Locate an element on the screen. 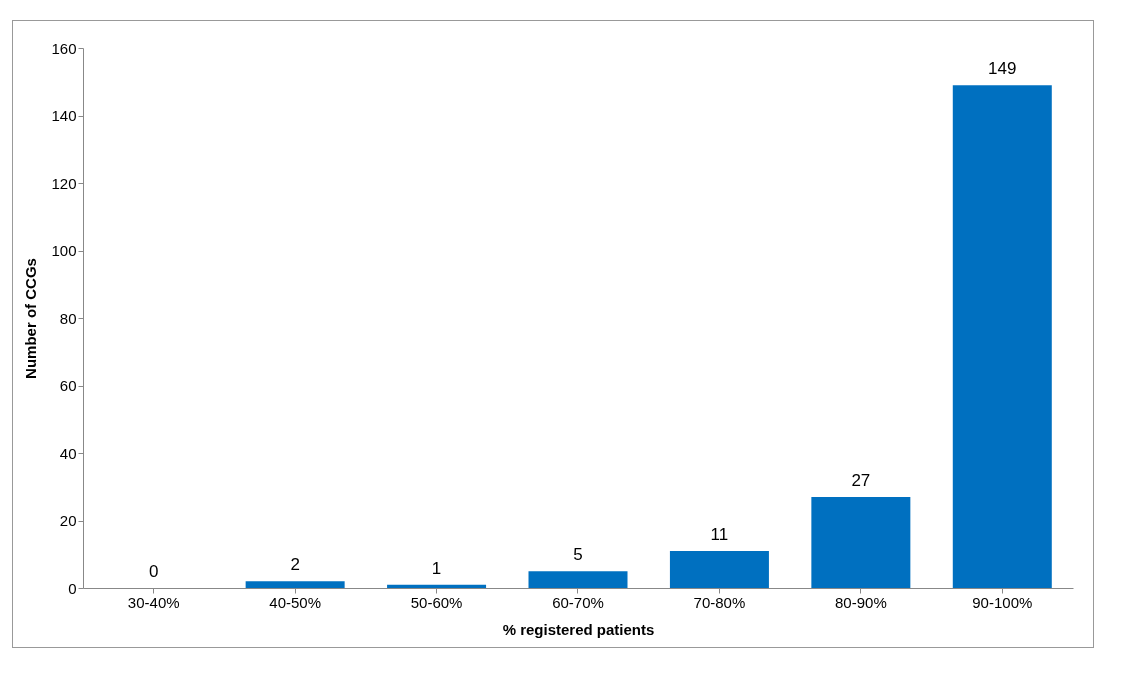 This screenshot has width=1137, height=689. y-tick-label: 100 is located at coordinates (64, 250).